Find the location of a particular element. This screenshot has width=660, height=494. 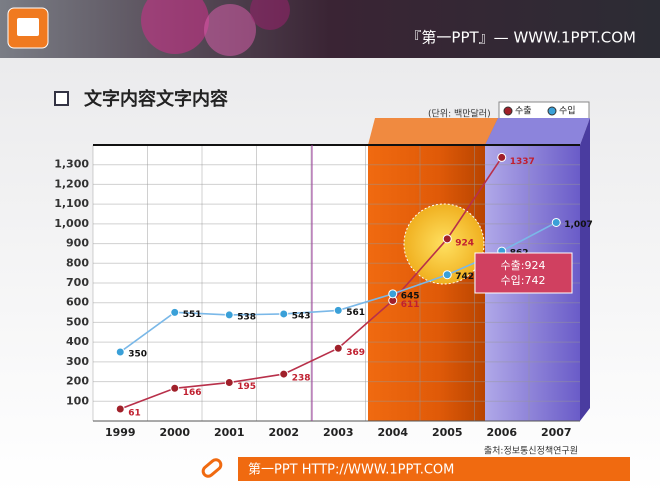

x-tick-label: 2005 is located at coordinates (447, 432).